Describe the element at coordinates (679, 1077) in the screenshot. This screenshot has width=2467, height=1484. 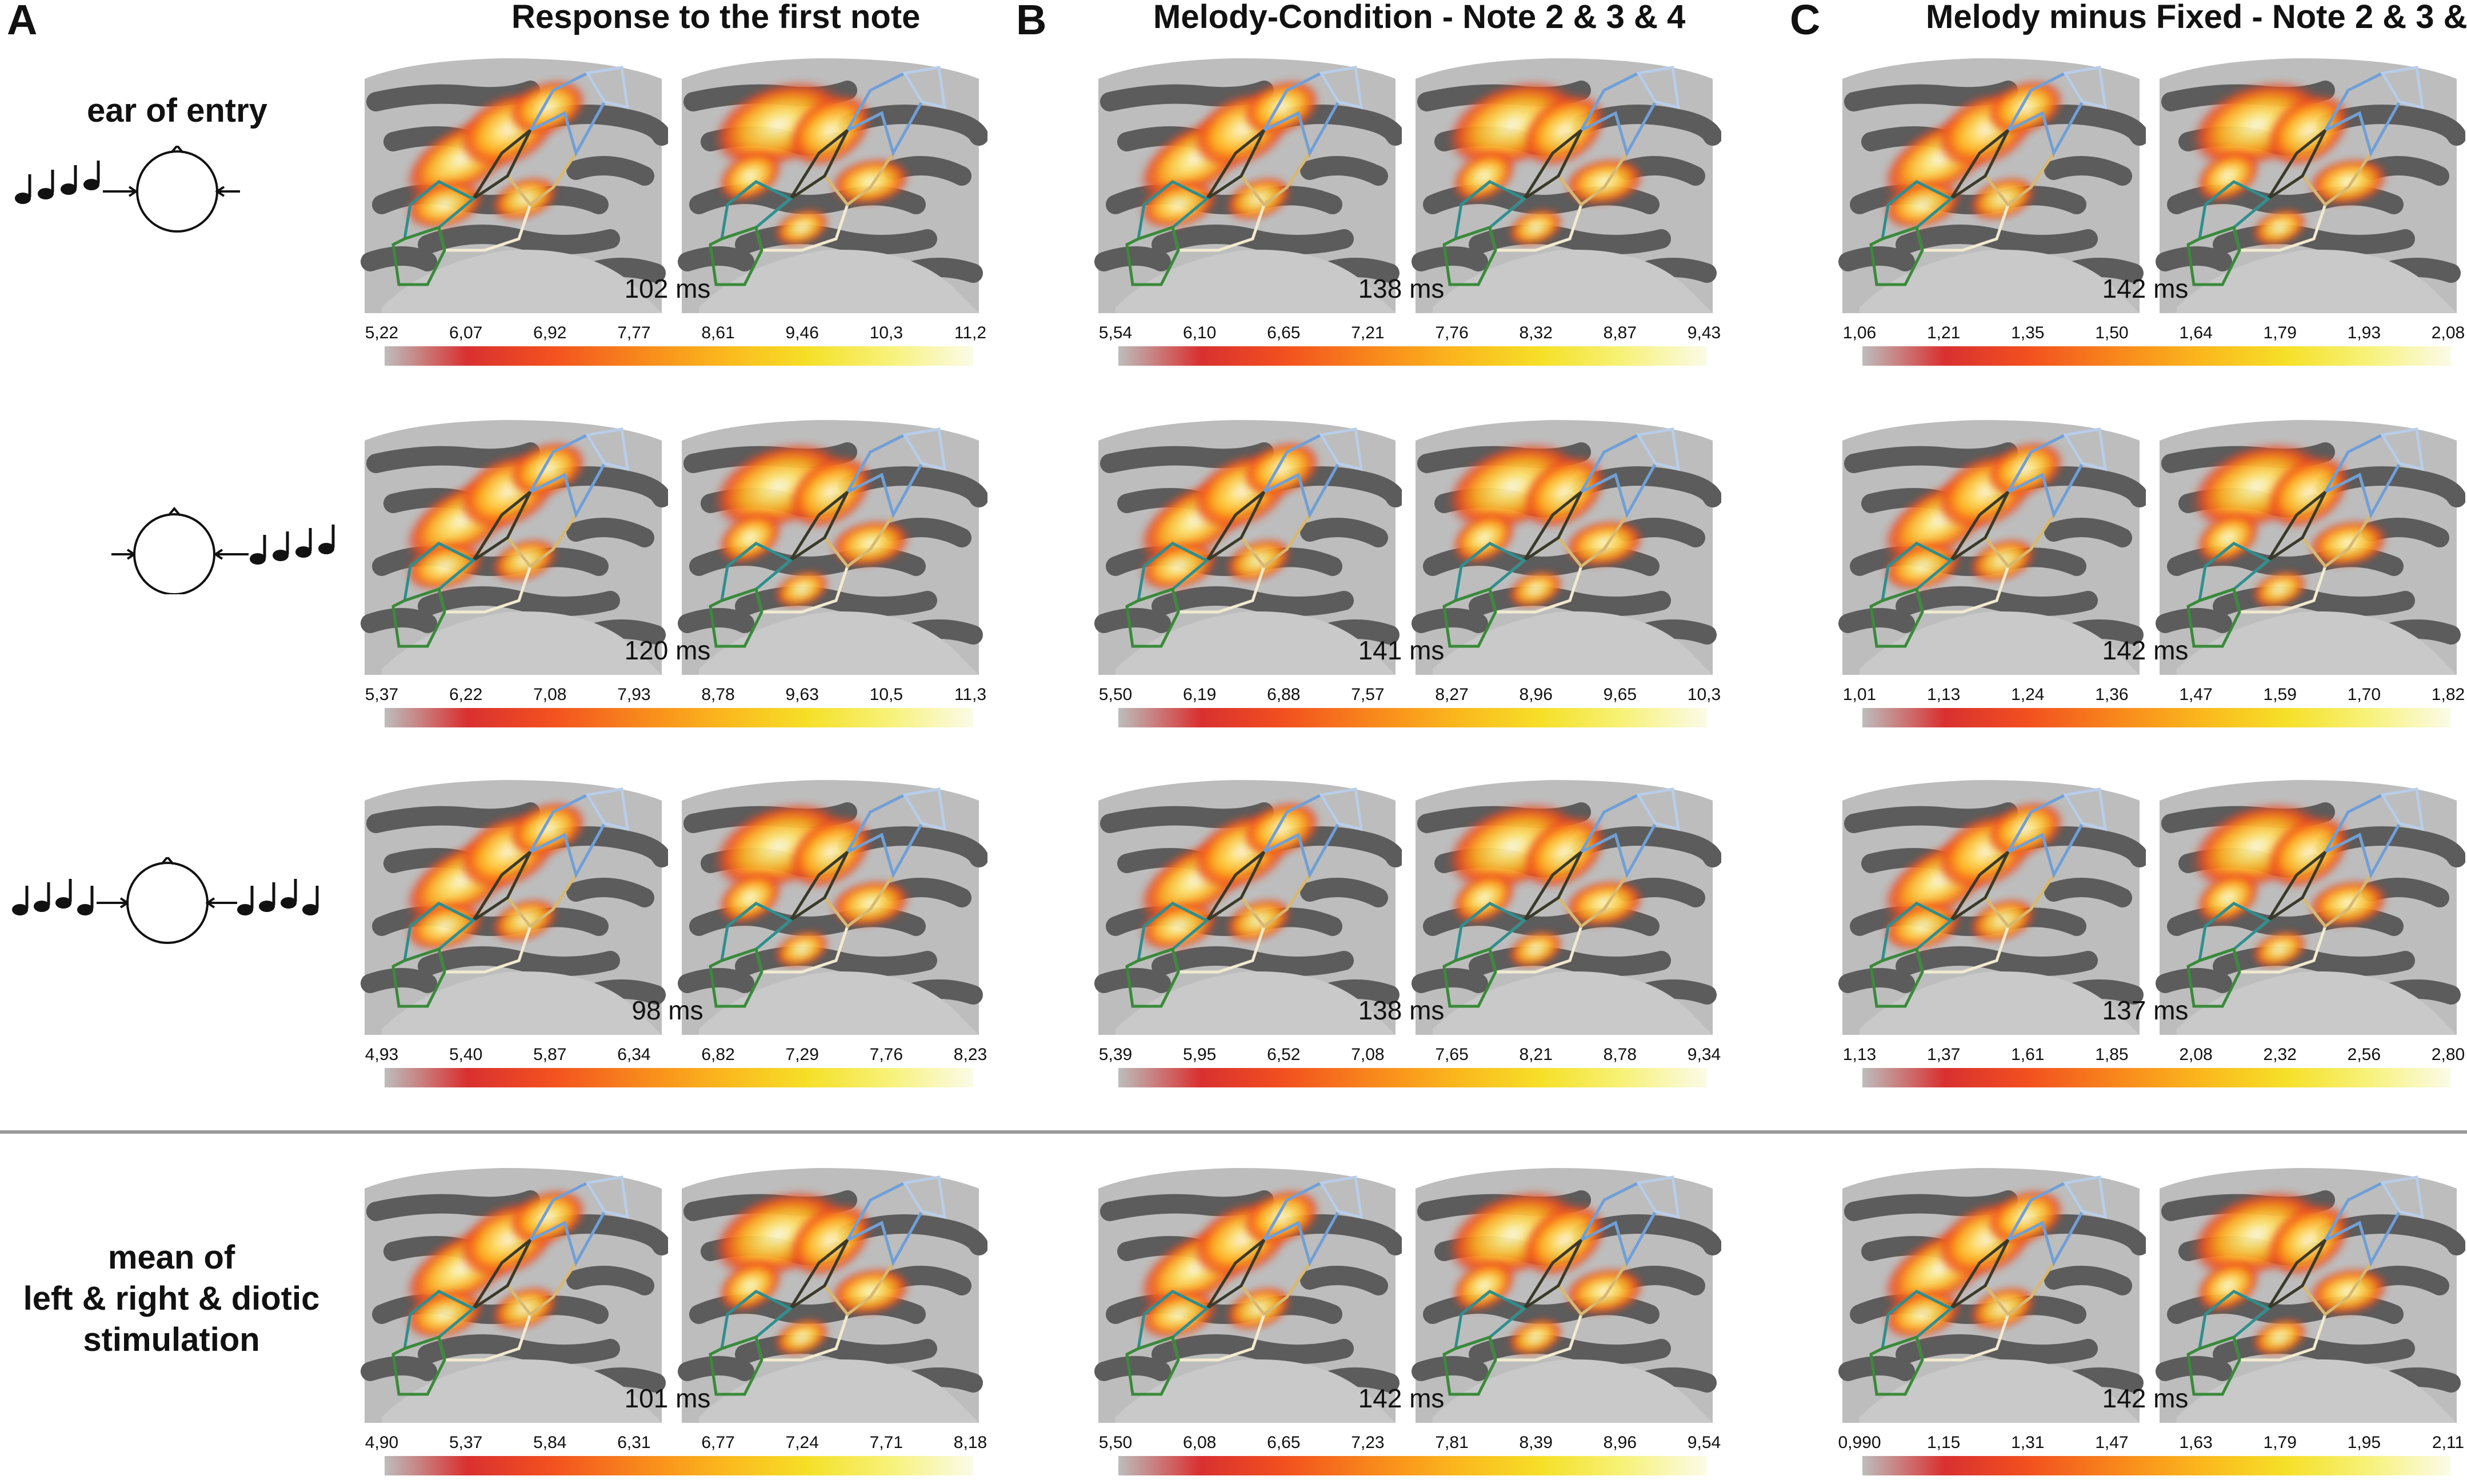
I see `colorbar-r3-c1` at that location.